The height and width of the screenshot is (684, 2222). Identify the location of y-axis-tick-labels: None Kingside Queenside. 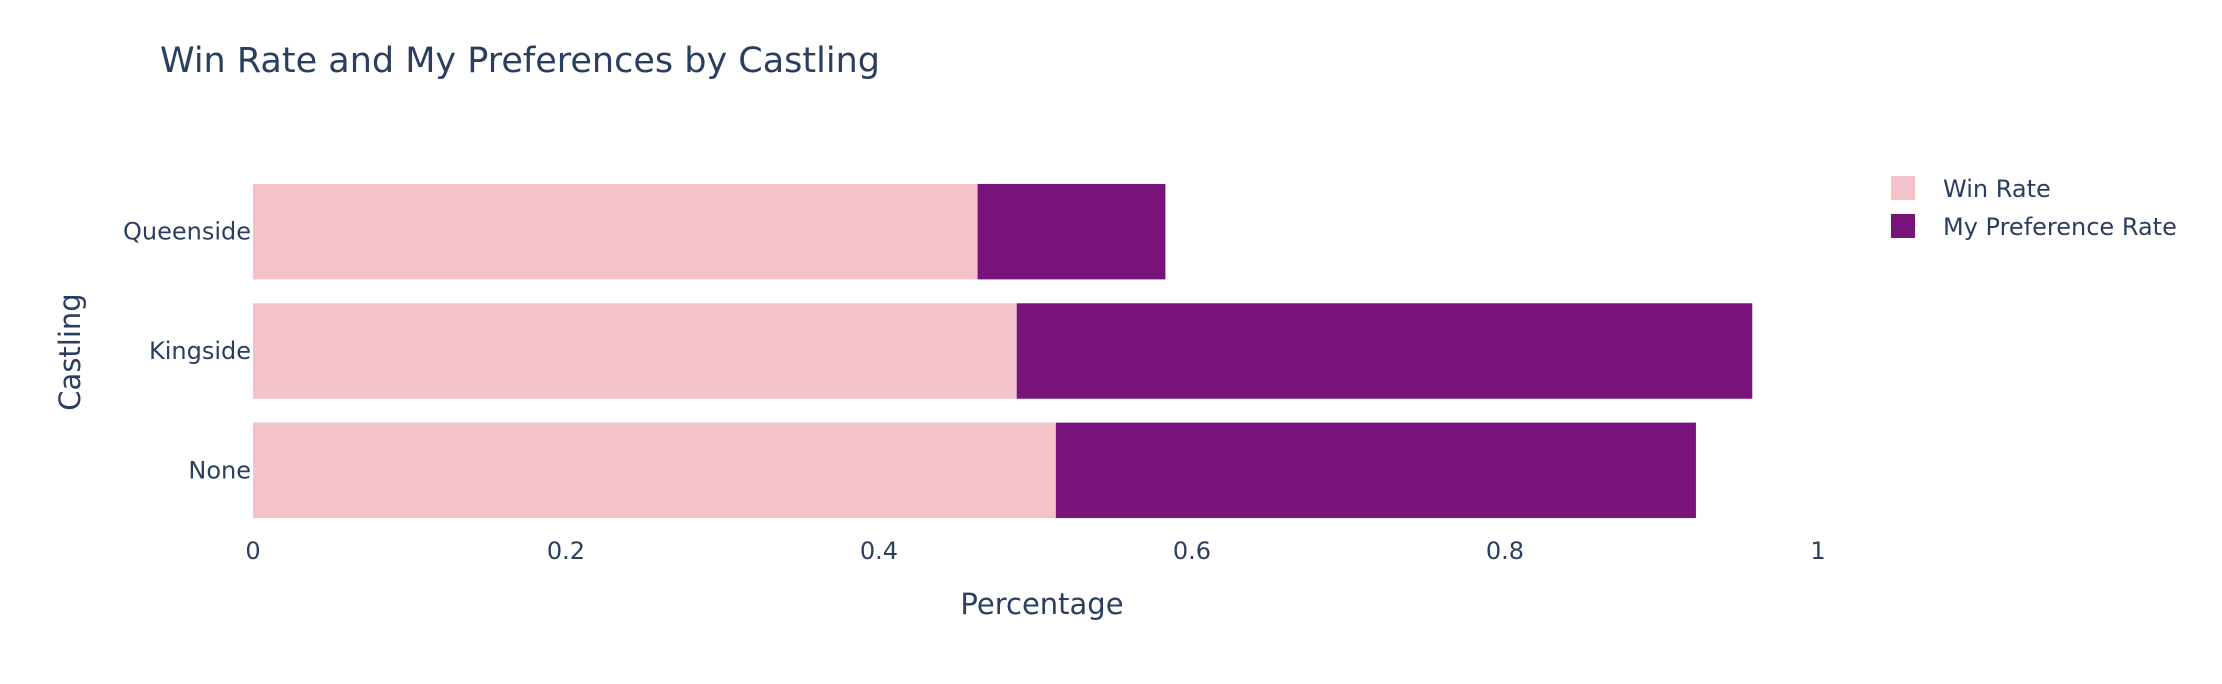
(187, 351).